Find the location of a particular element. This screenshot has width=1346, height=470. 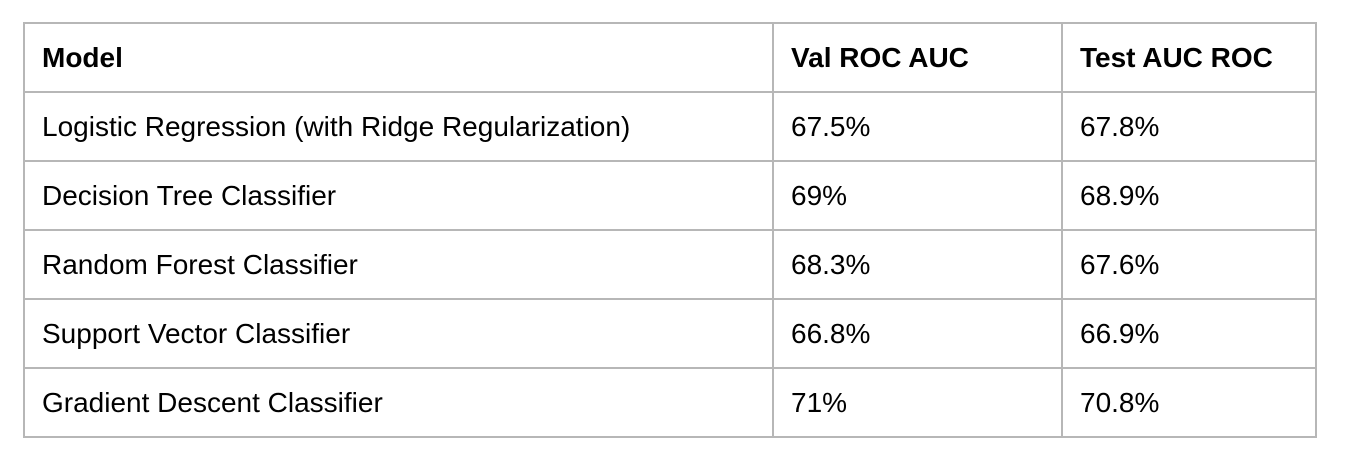

val-score-cell: 66.8% is located at coordinates (917, 333).